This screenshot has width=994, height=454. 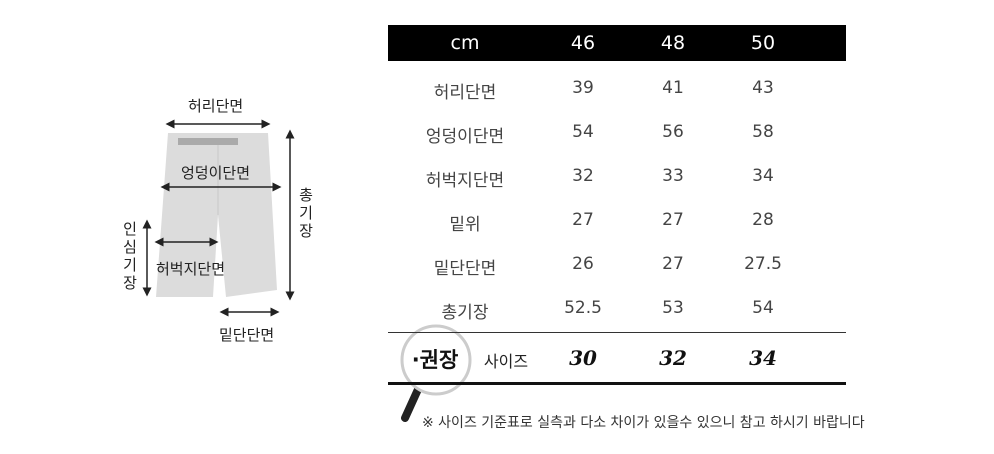 I want to click on hem-label: 밑단단면, so click(x=247, y=335).